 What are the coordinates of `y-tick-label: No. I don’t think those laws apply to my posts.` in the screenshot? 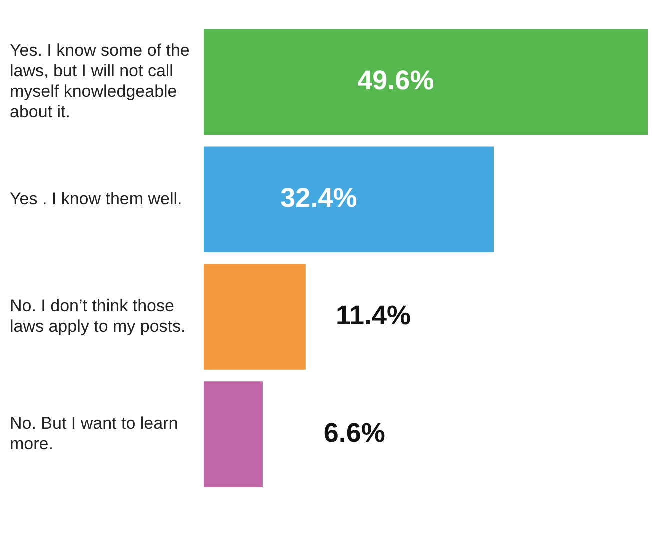 It's located at (98, 316).